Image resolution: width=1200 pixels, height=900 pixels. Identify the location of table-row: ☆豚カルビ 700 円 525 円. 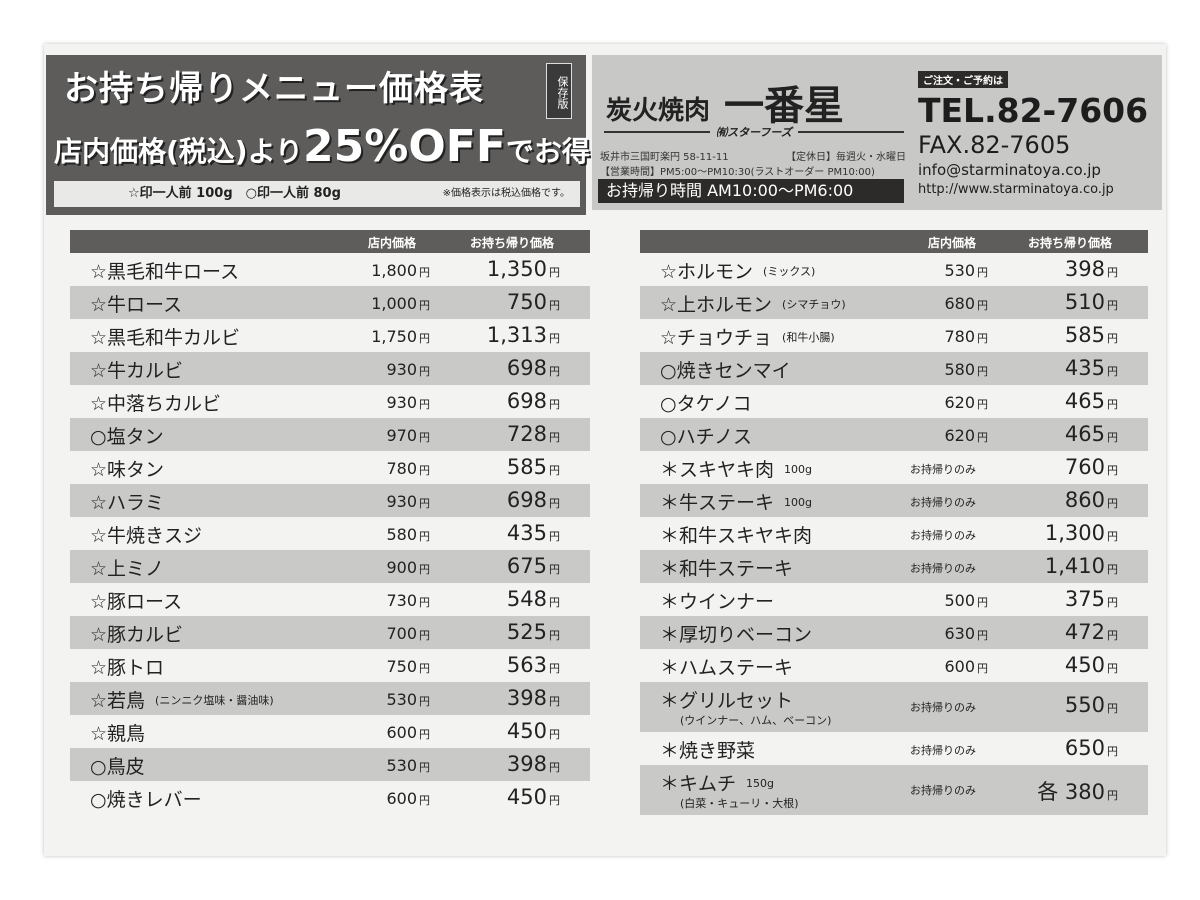
(330, 632).